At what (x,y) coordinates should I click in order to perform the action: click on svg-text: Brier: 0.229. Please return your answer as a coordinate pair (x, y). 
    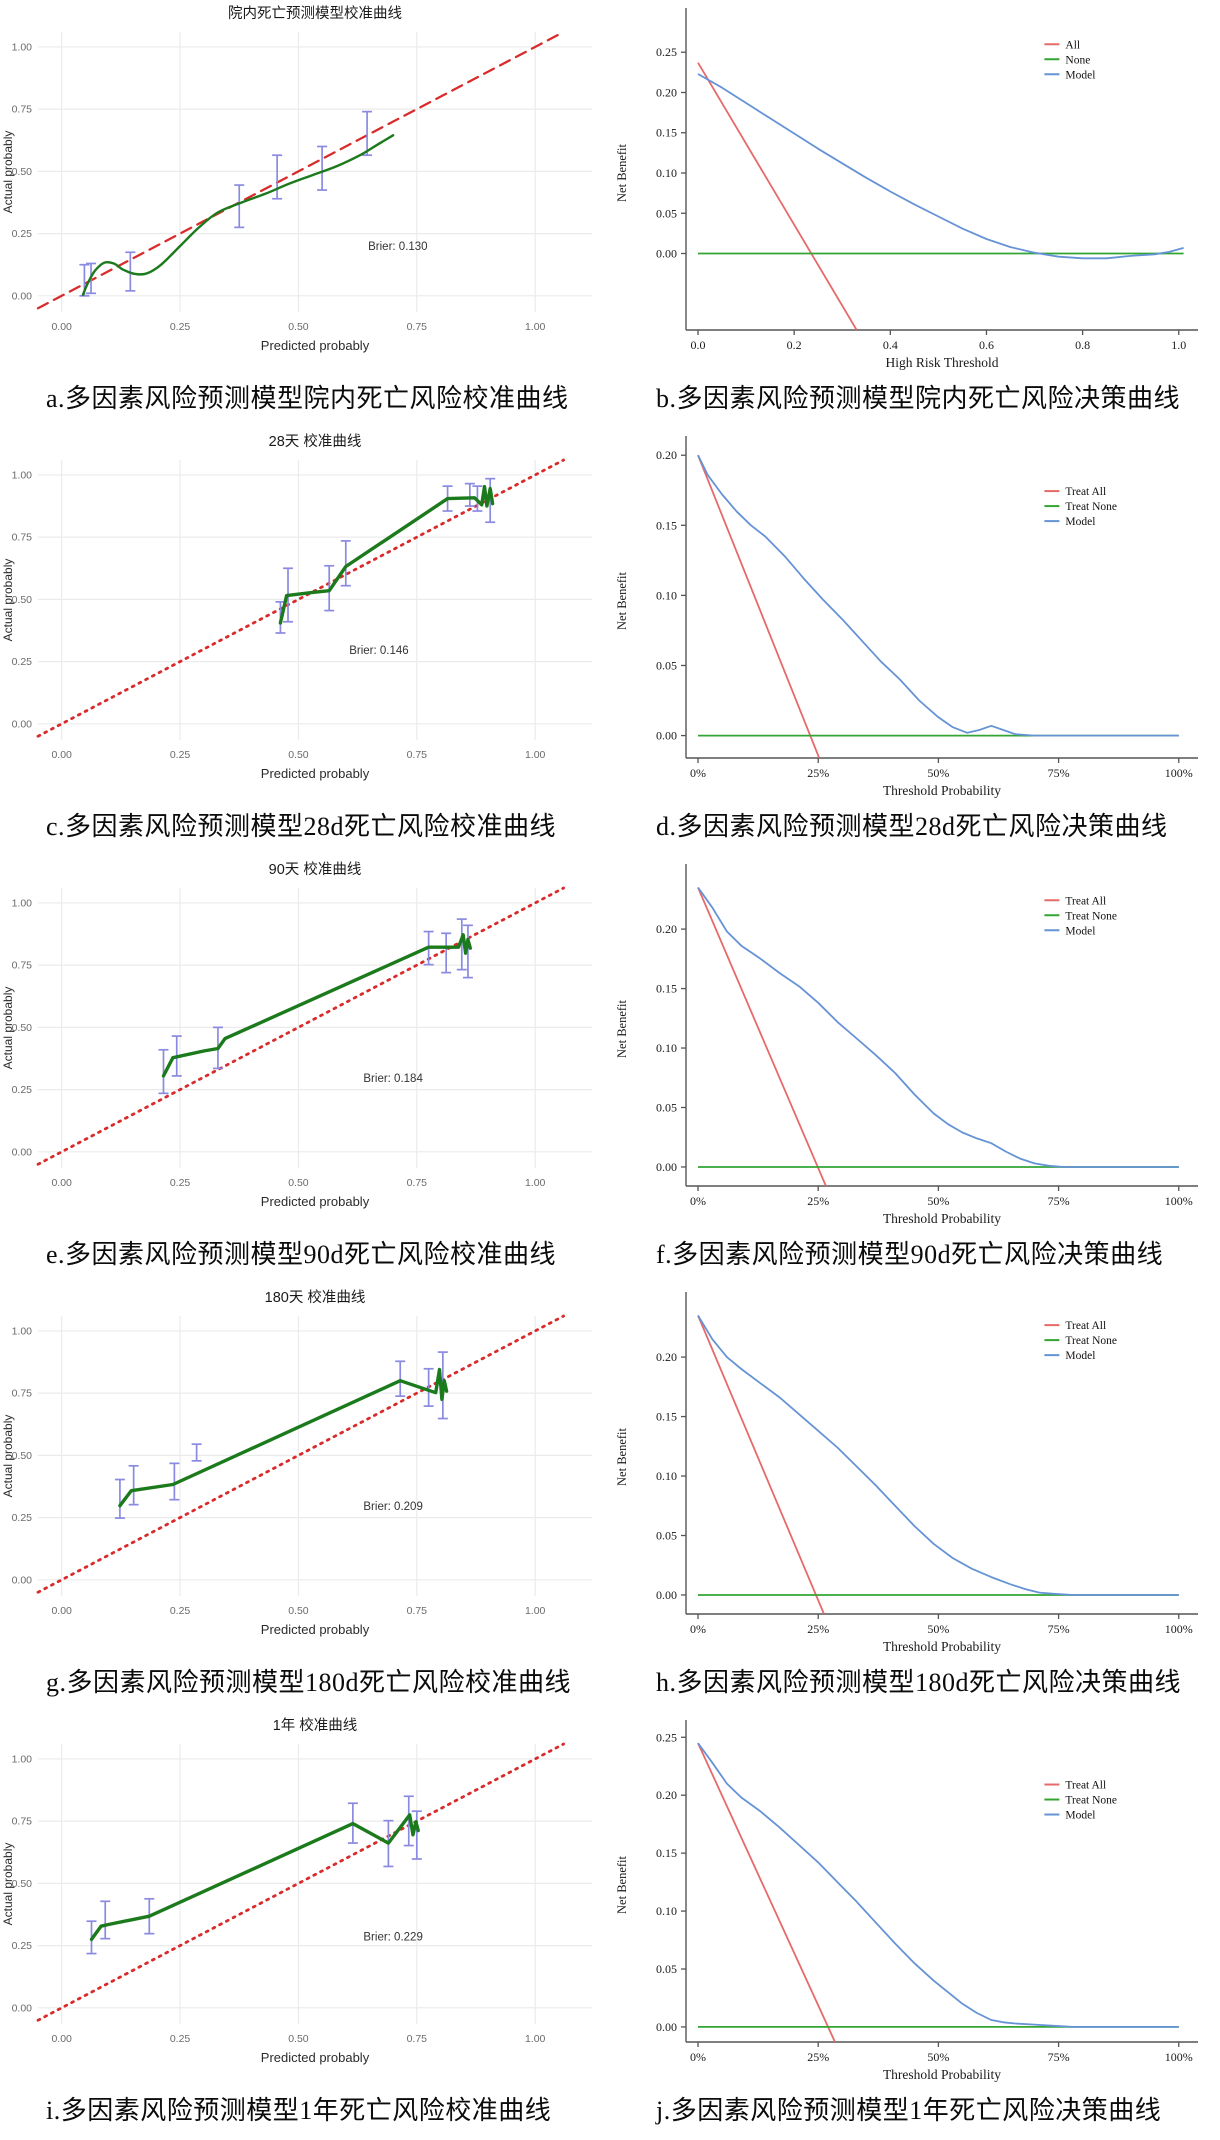
    Looking at the image, I should click on (392, 1938).